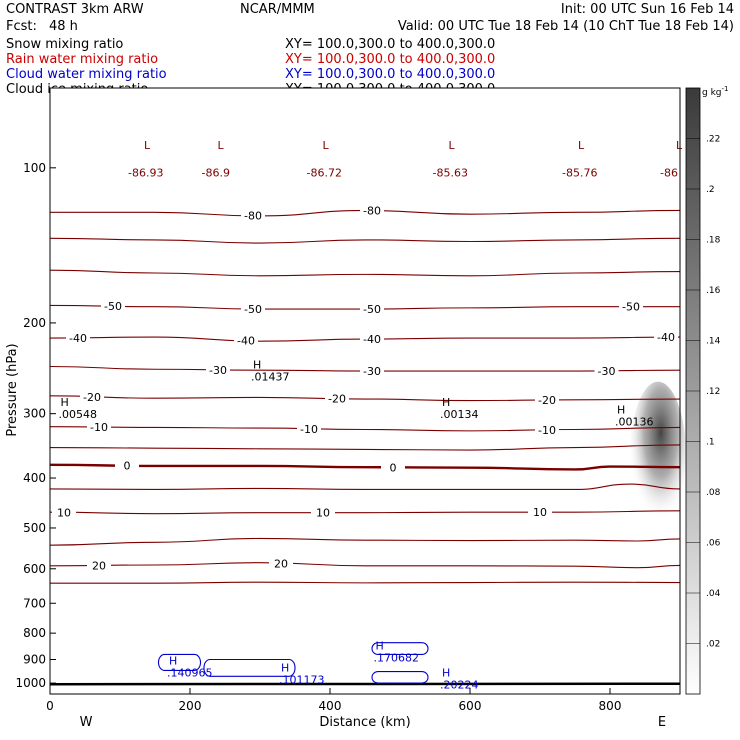  Describe the element at coordinates (34, 660) in the screenshot. I see `y-tick-label: 900` at that location.